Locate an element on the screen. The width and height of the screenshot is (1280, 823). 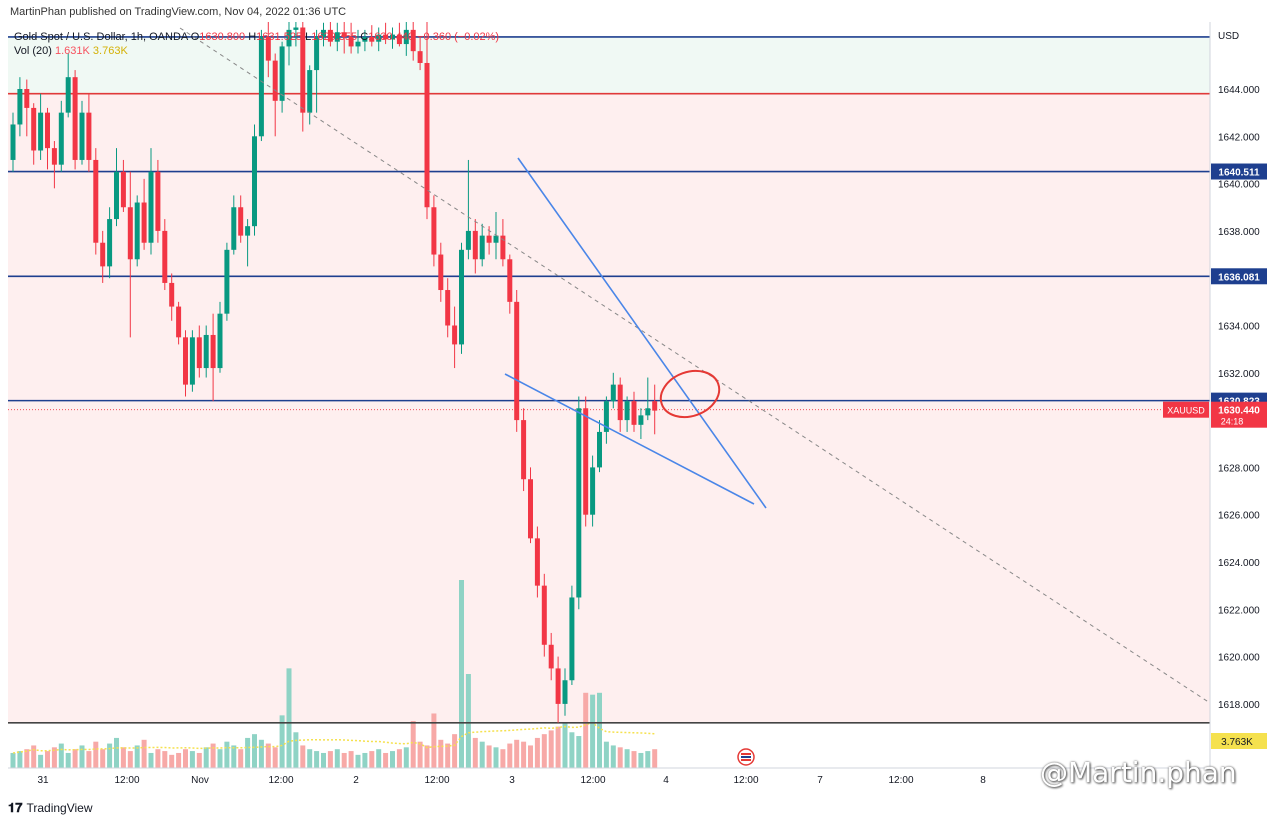
annotation-circle is located at coordinates (690, 394).